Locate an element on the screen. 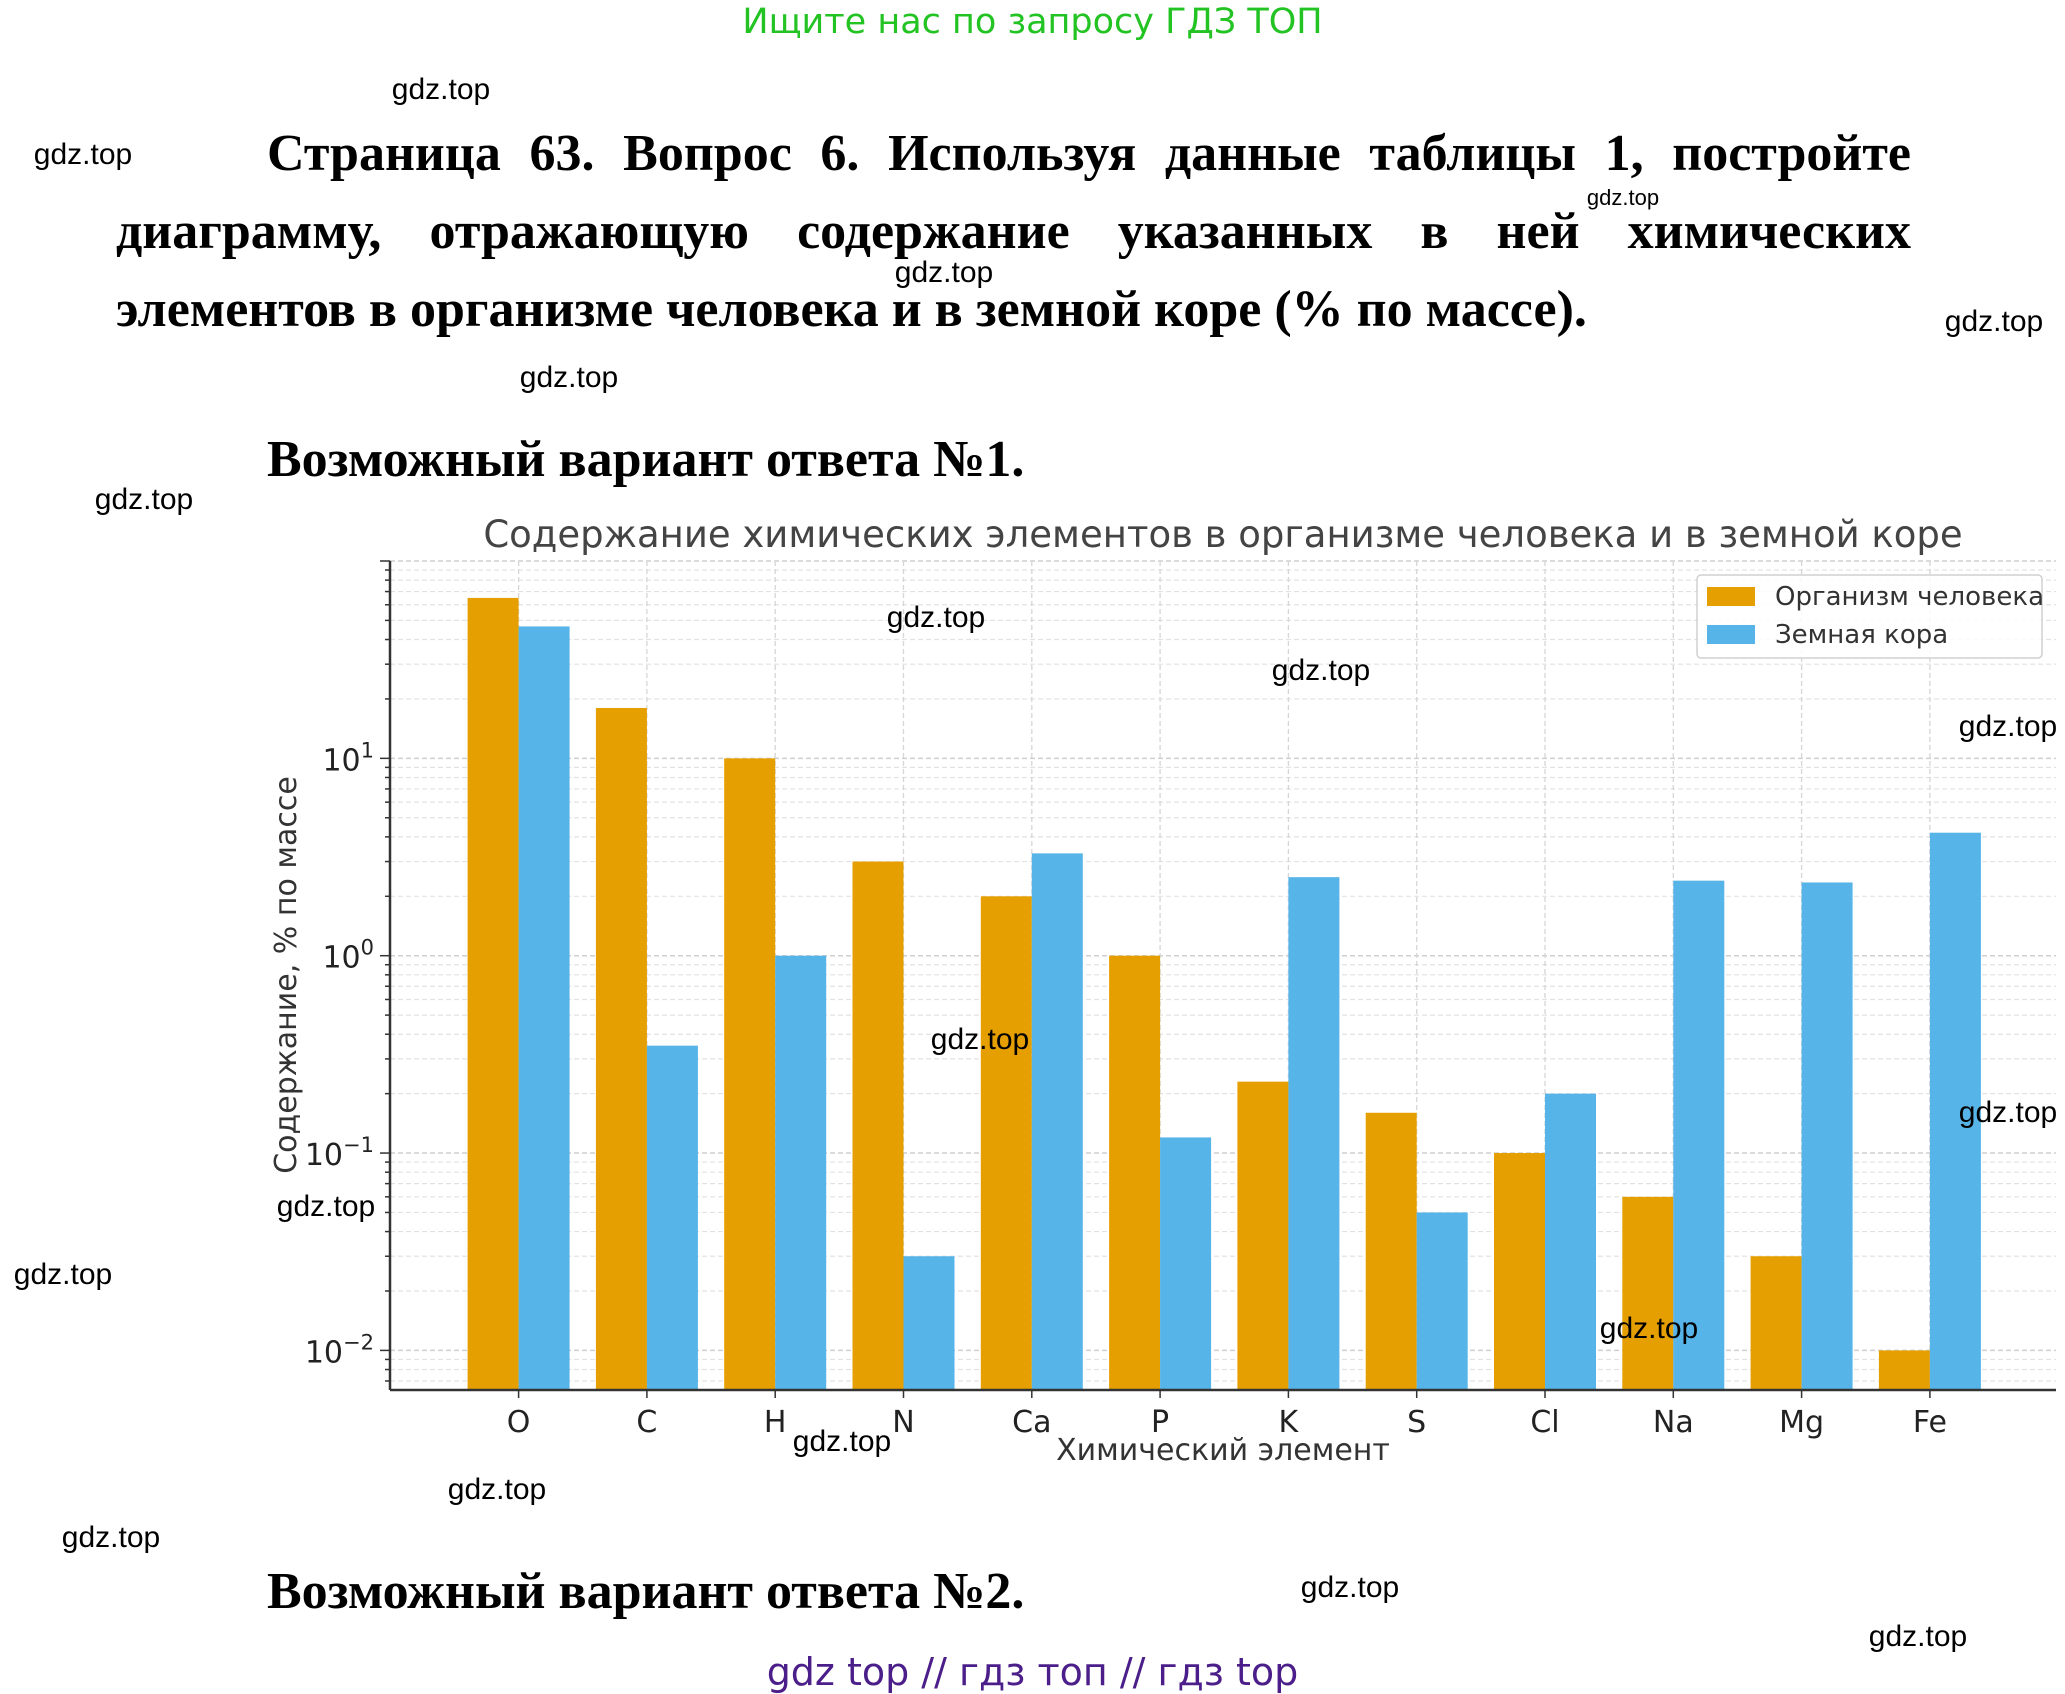  y-axis-label: Содержание, % по массе is located at coordinates (286, 975).